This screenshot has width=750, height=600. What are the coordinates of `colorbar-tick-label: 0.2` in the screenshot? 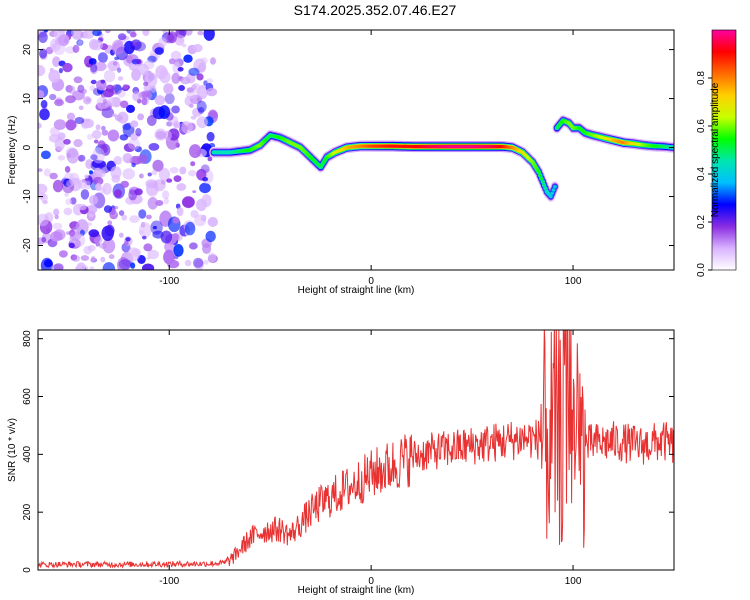 It's located at (701, 222).